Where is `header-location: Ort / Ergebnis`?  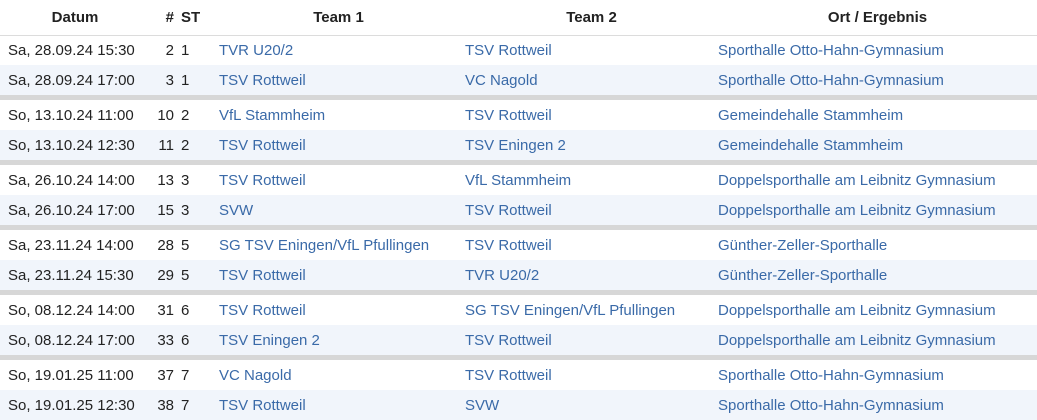 header-location: Ort / Ergebnis is located at coordinates (877, 18).